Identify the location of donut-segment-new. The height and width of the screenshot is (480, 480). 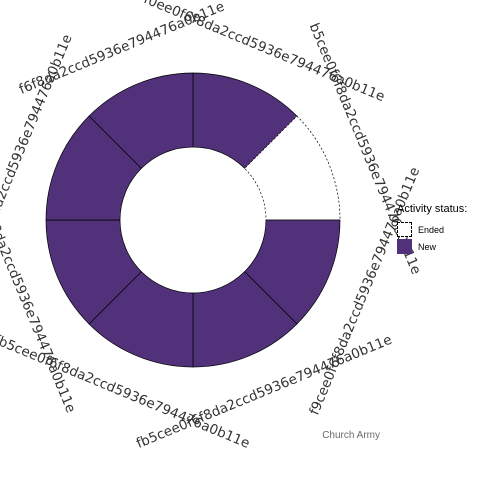
(141, 120).